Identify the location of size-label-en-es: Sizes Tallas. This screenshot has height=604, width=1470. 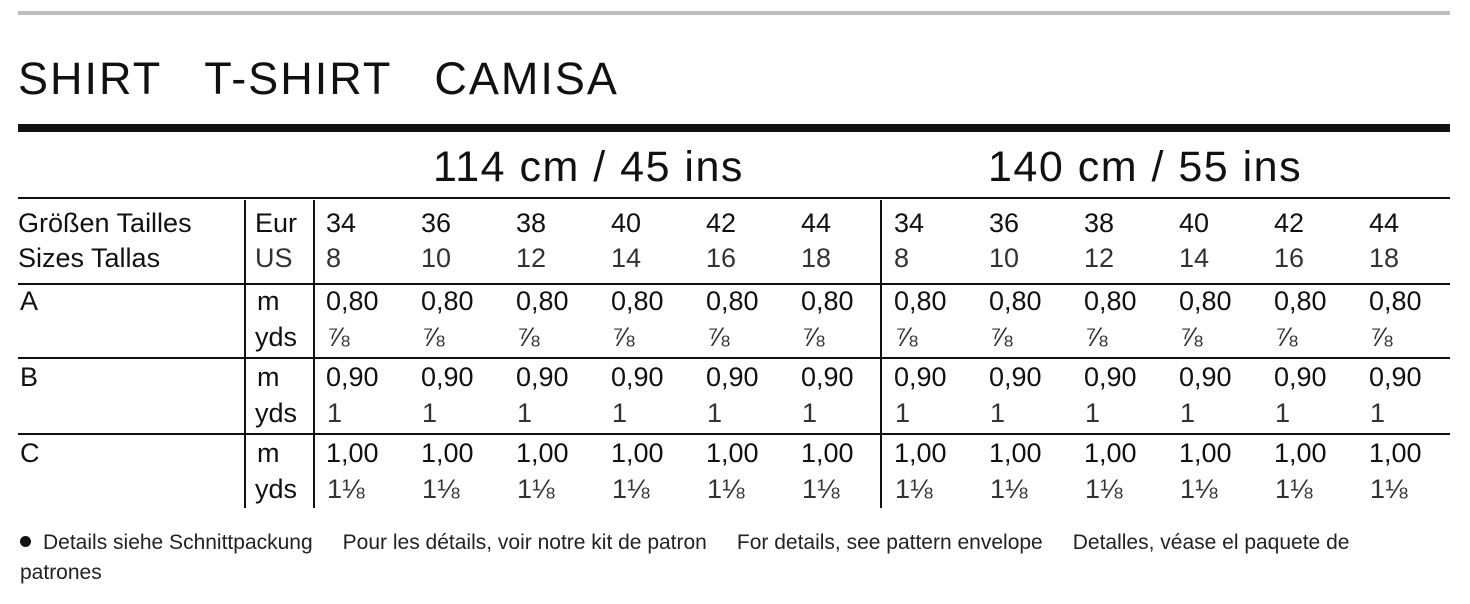
(89, 258).